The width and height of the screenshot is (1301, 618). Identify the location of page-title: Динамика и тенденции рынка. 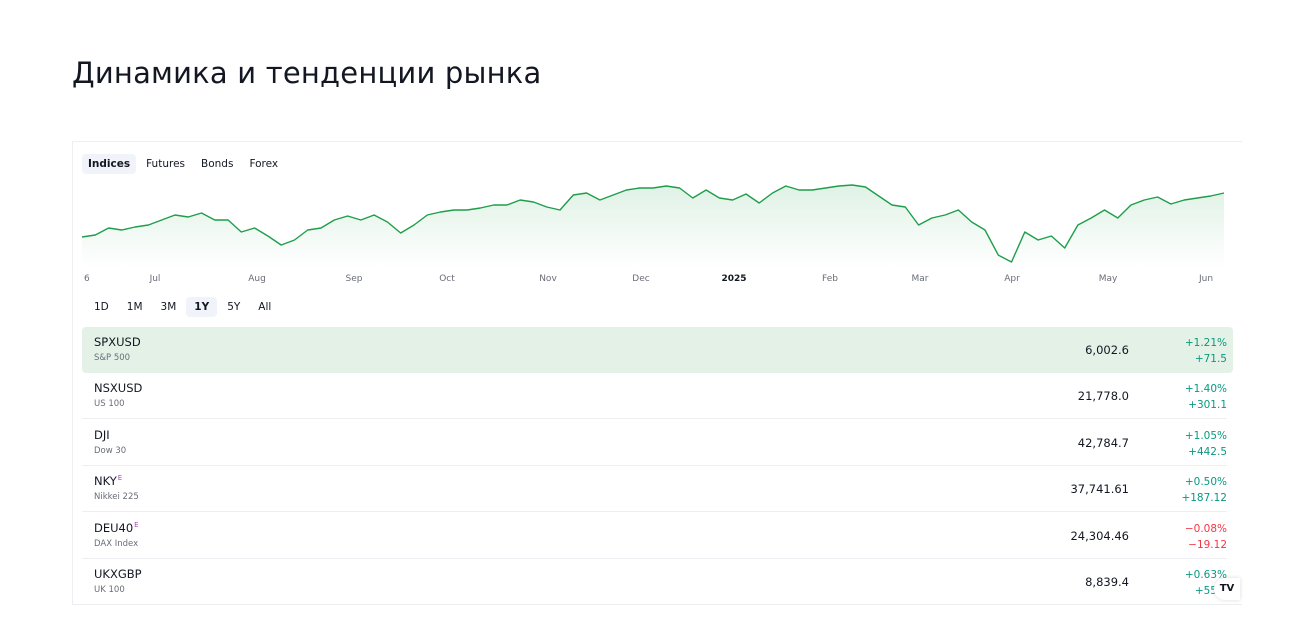
(307, 73).